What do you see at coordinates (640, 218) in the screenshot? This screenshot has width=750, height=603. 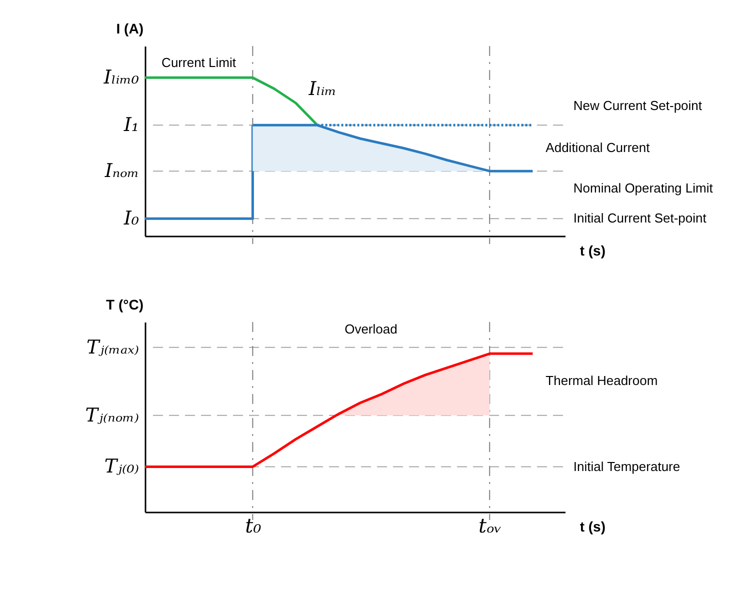 I see `text: Initial Current Set-point` at bounding box center [640, 218].